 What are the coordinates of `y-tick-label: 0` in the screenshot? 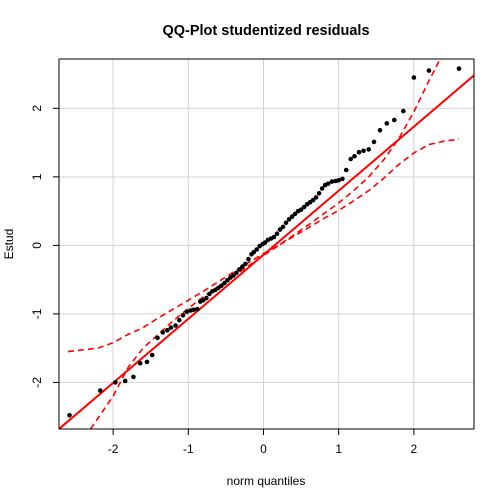 It's located at (37, 245).